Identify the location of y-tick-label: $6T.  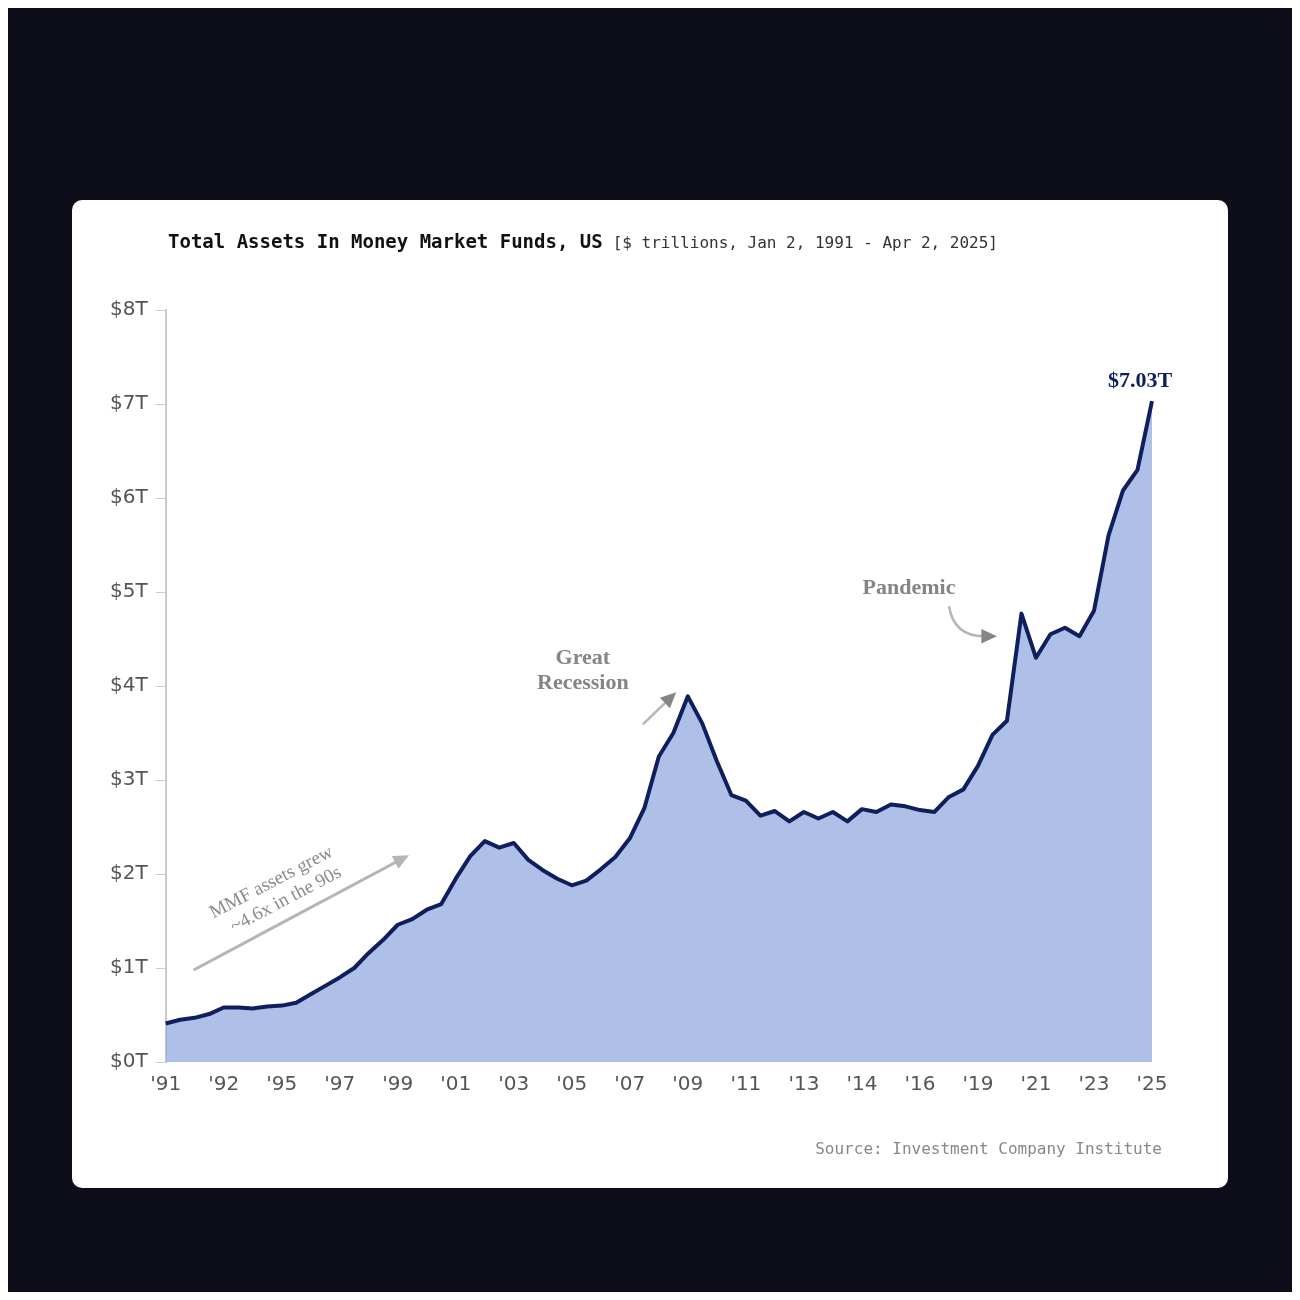
(129, 496).